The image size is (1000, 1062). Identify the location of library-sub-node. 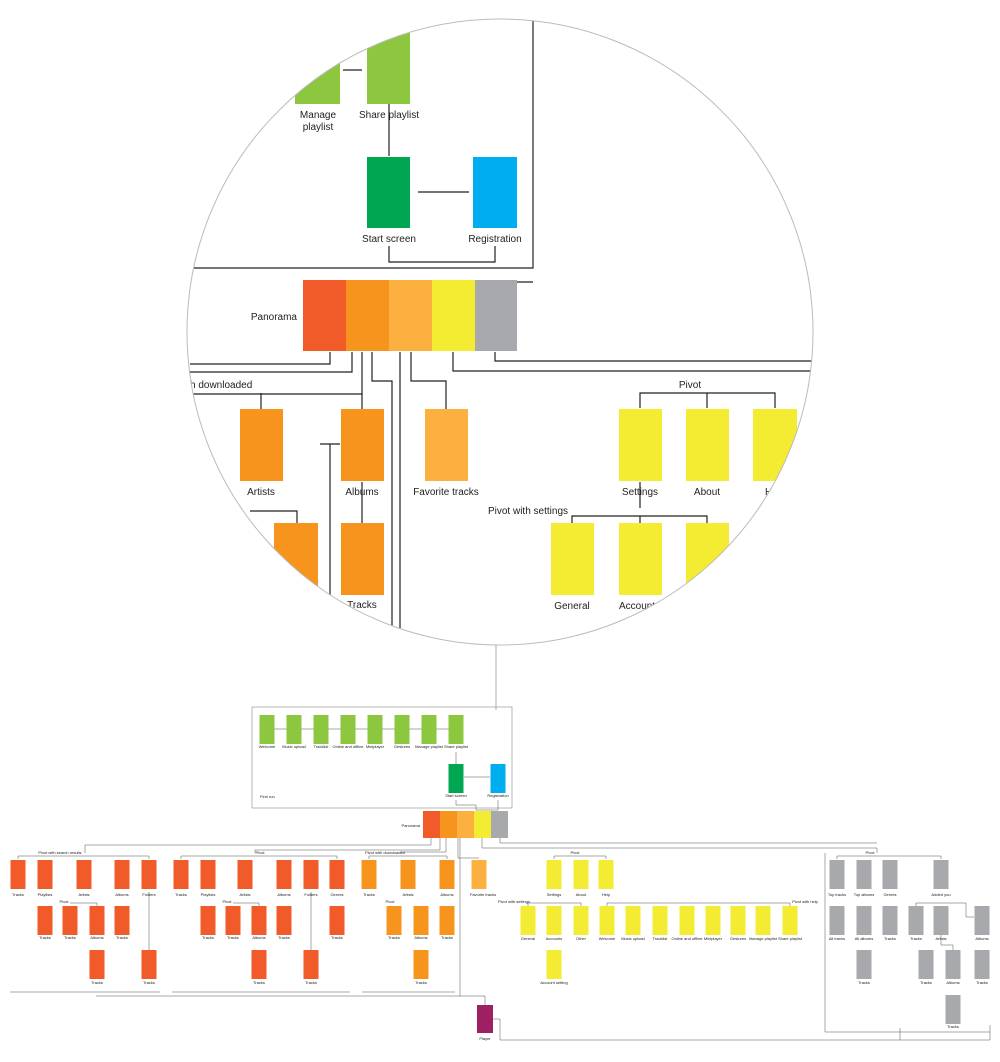
(233, 920).